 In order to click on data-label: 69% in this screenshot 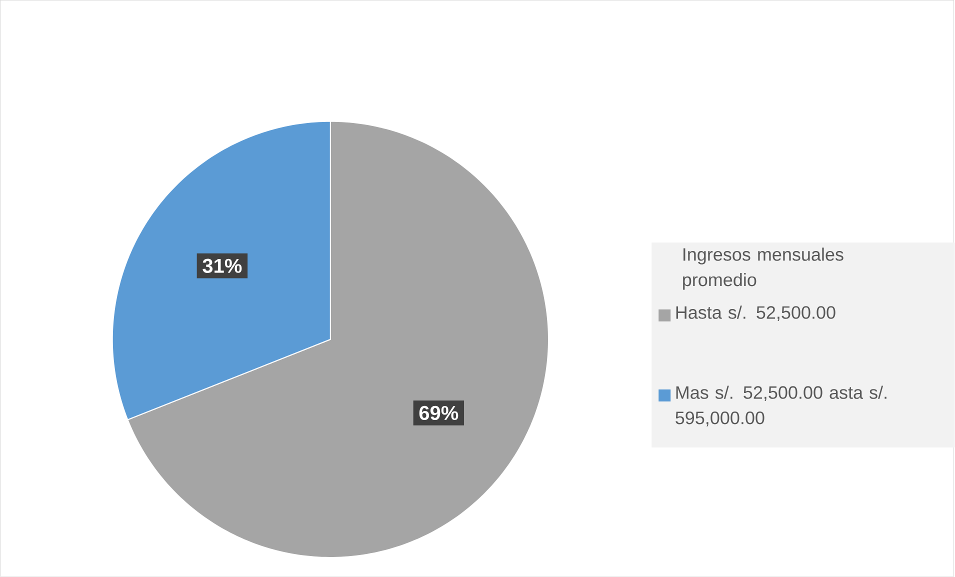, I will do `click(438, 413)`.